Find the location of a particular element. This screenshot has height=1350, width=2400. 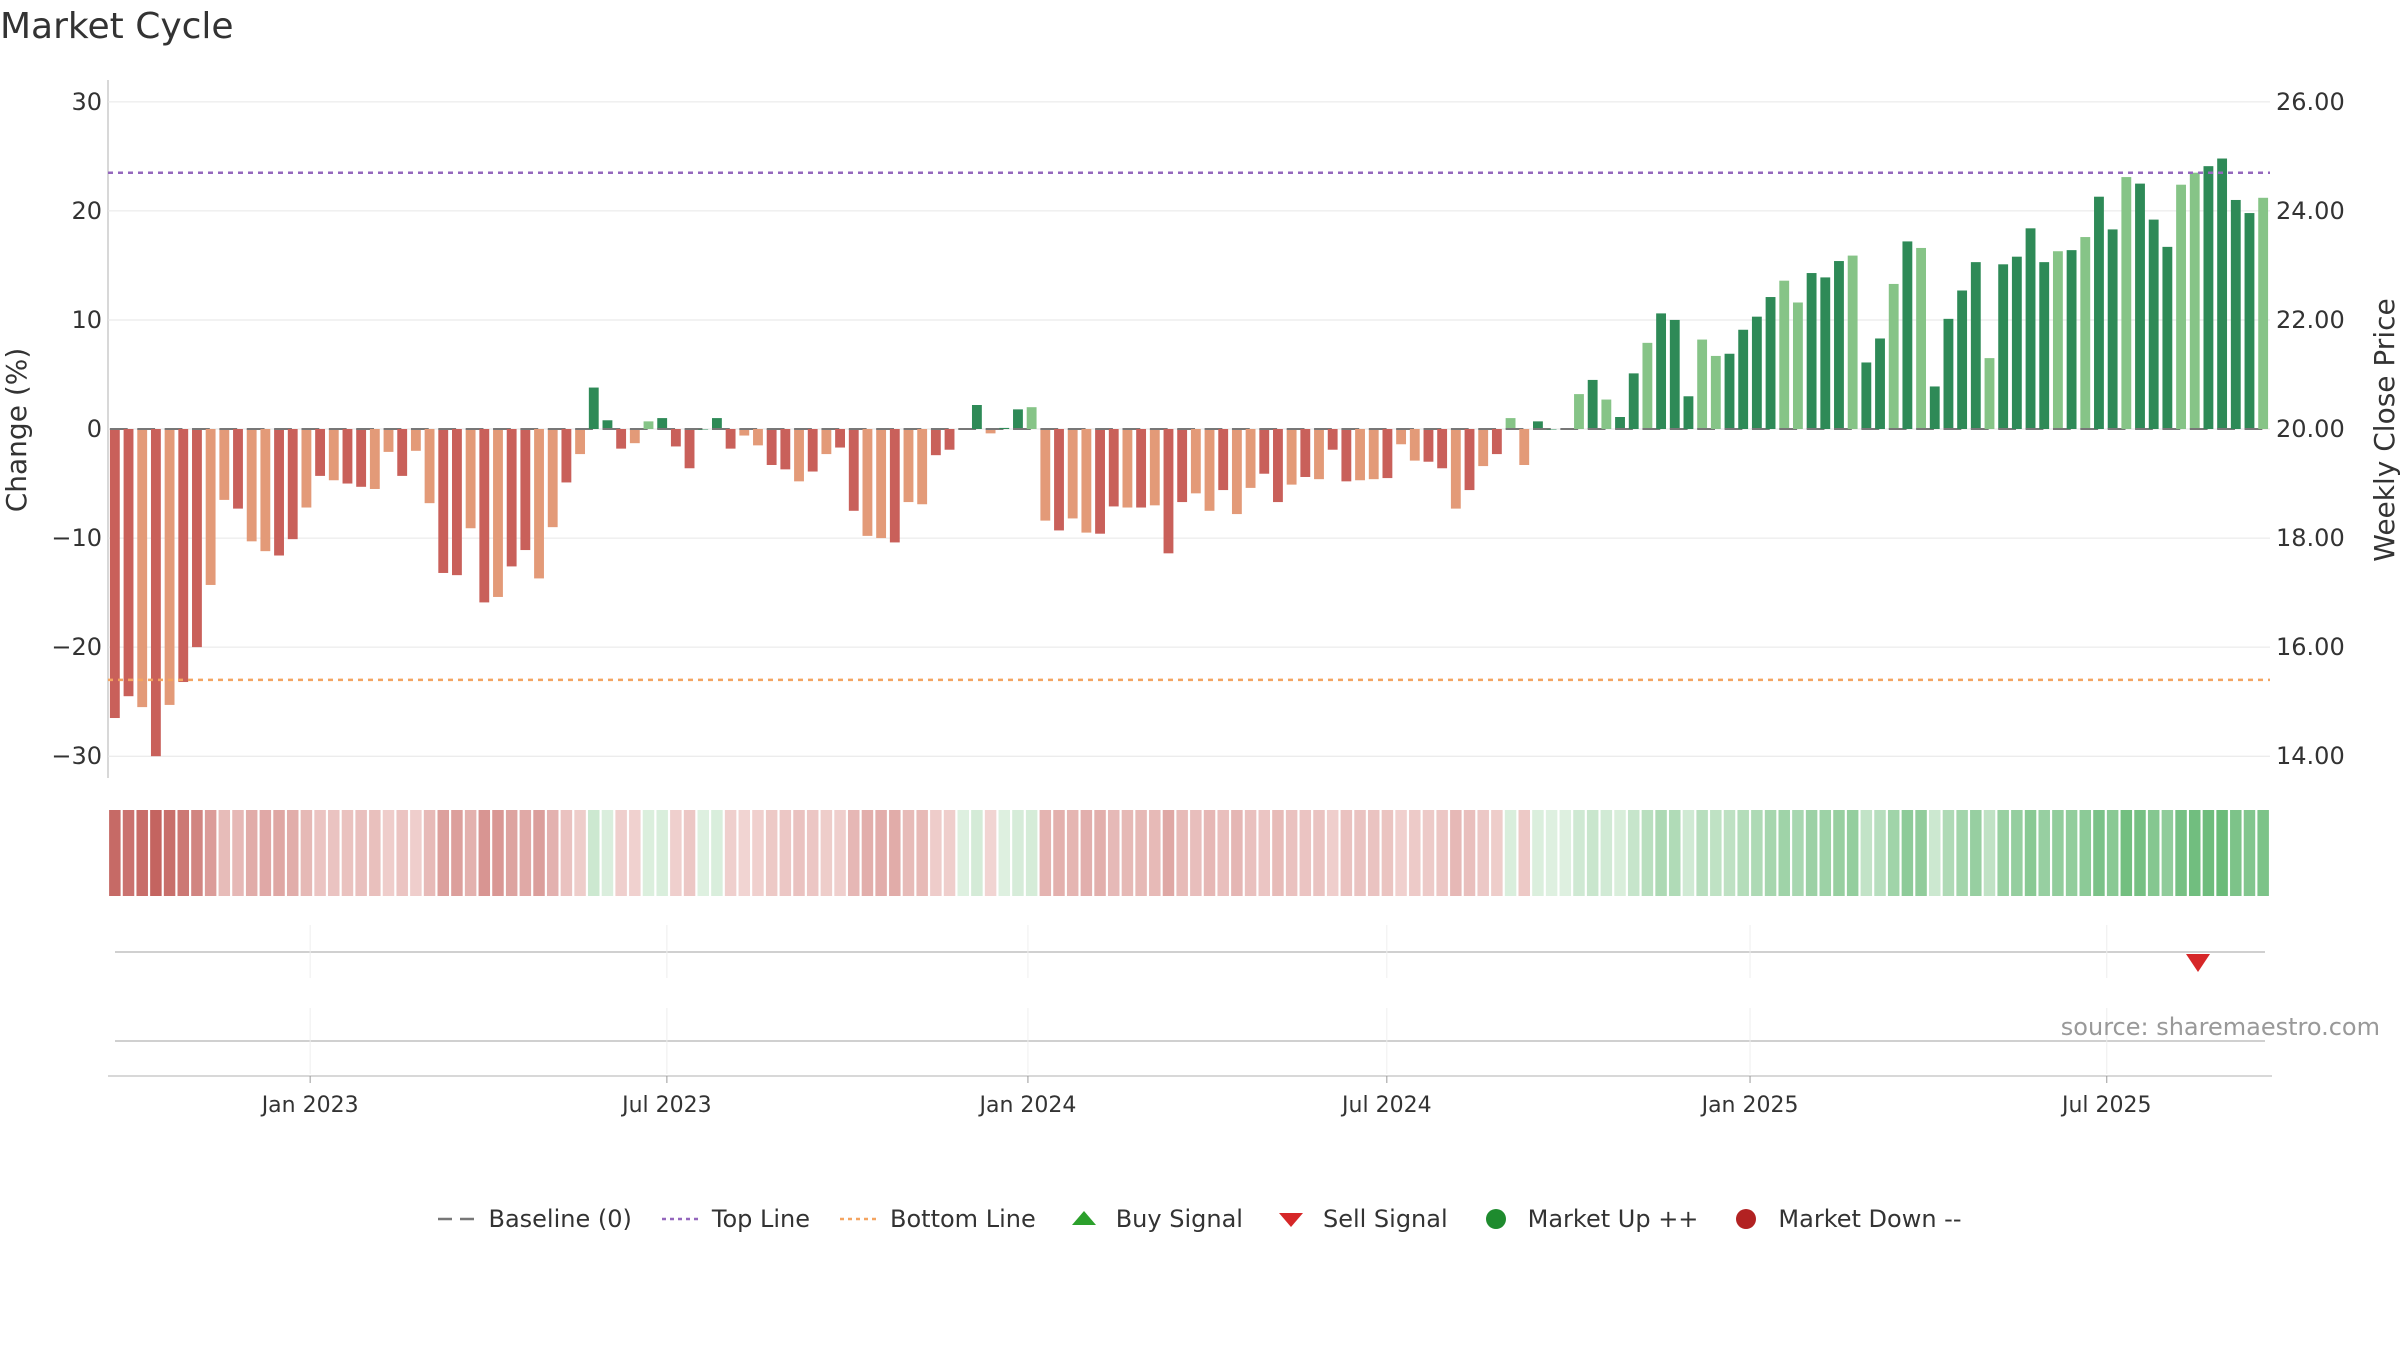

y2-tick-label: 20.00 is located at coordinates (2310, 429).